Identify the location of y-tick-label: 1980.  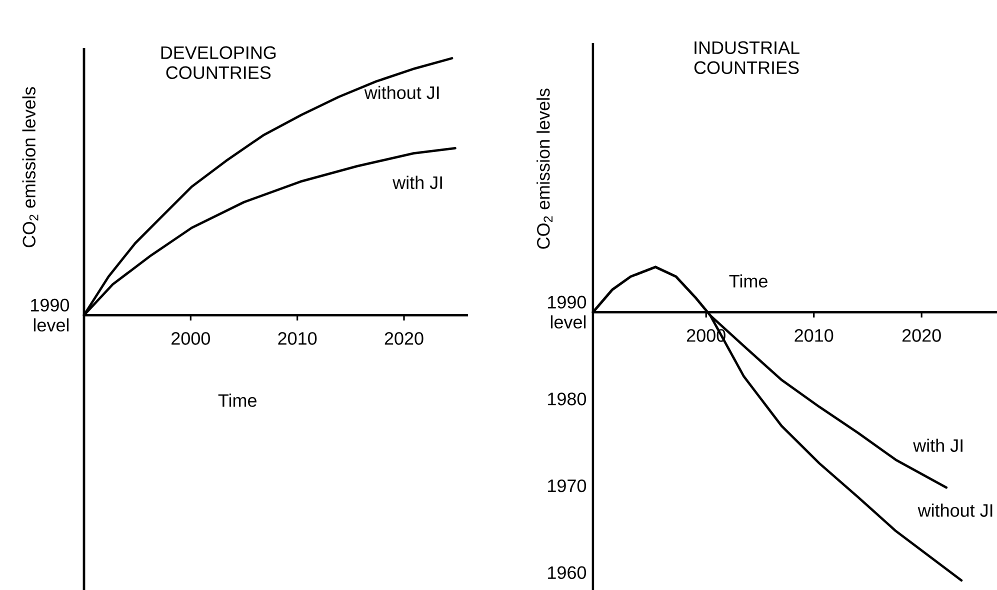
(567, 399).